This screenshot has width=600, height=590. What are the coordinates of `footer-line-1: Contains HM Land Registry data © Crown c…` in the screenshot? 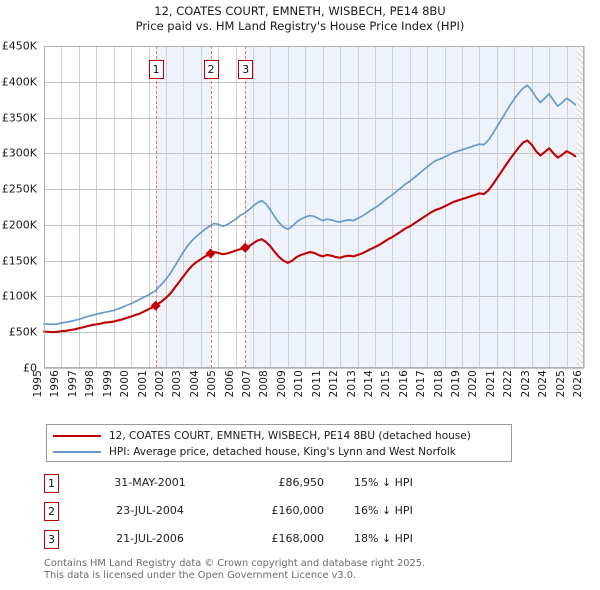 It's located at (235, 563).